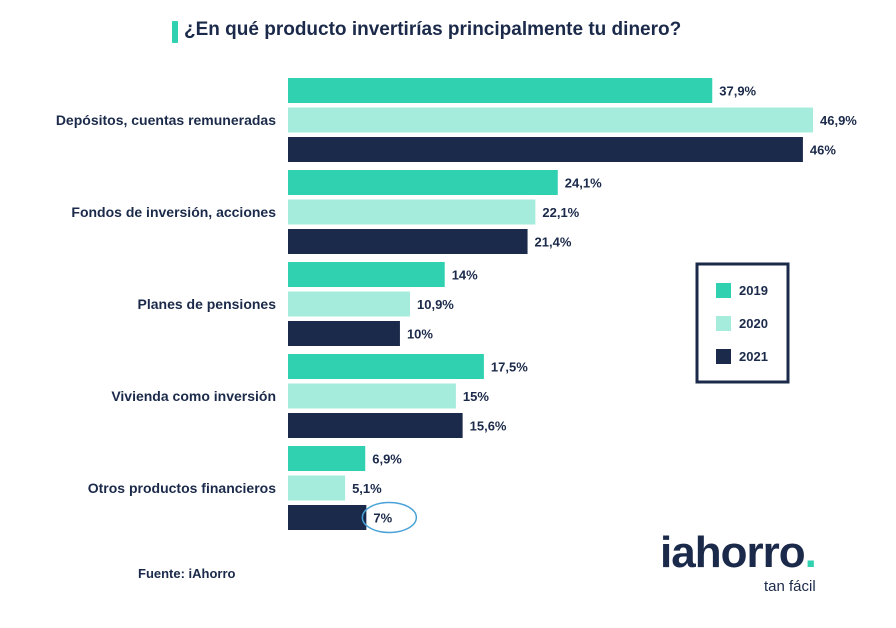  I want to click on legend-label: 2019, so click(753, 290).